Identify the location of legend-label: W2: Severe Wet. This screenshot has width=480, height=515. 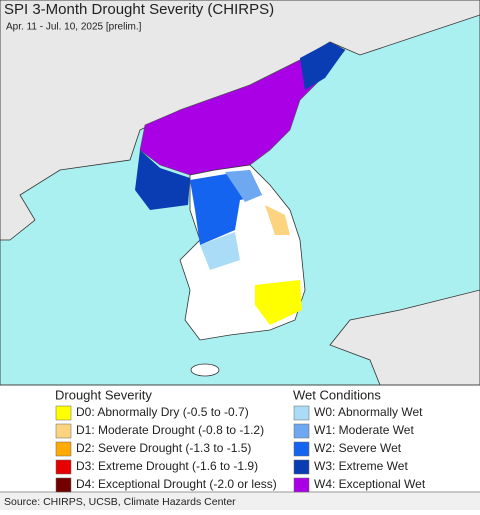
(358, 448).